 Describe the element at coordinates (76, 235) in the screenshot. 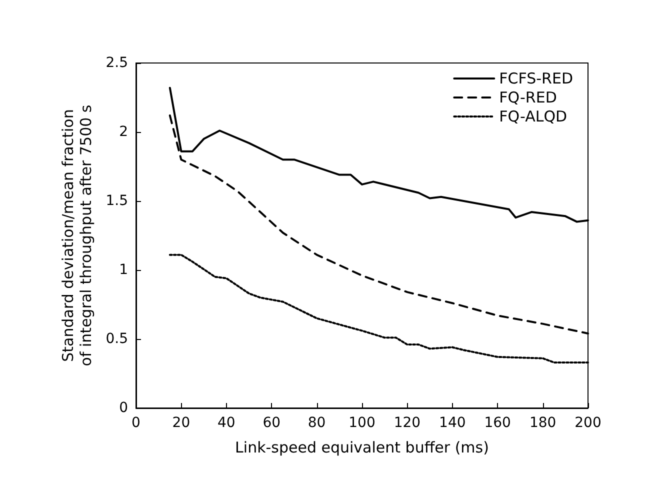

I see `y-axis-title: Standard deviation/mean fraction of integral throughput after 7500 s` at that location.